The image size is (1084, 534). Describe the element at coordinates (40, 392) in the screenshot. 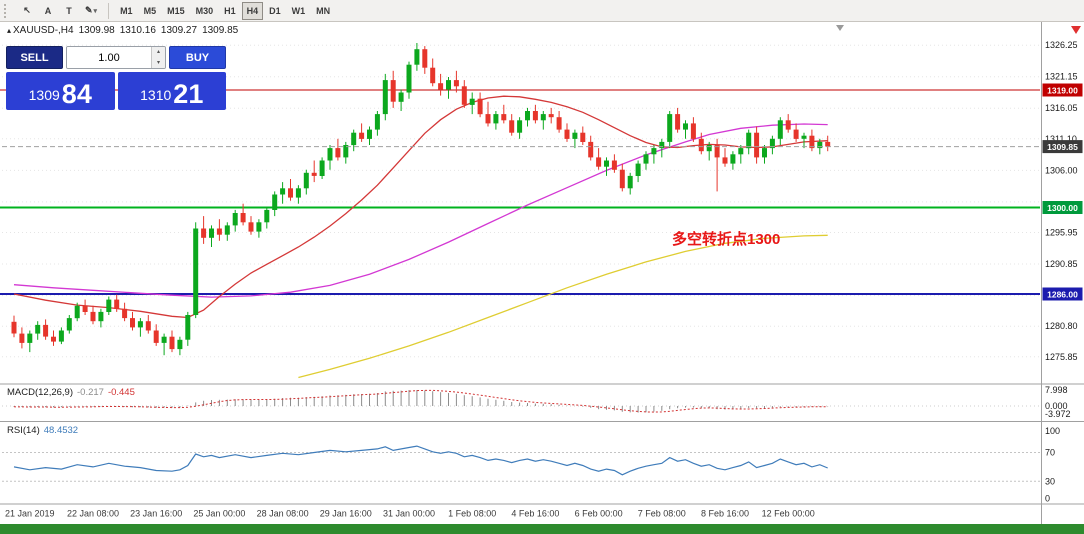

I see `macd-label: MACD(12,26,9)` at that location.